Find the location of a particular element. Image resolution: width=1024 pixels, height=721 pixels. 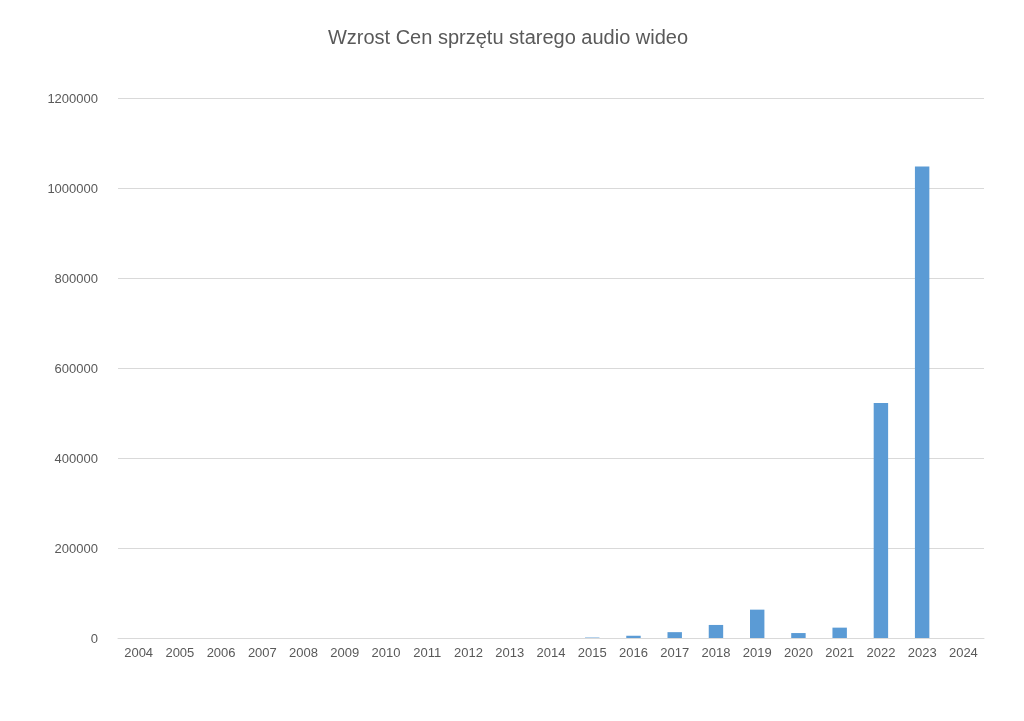

y-tick-label: 200000 is located at coordinates (76, 548).